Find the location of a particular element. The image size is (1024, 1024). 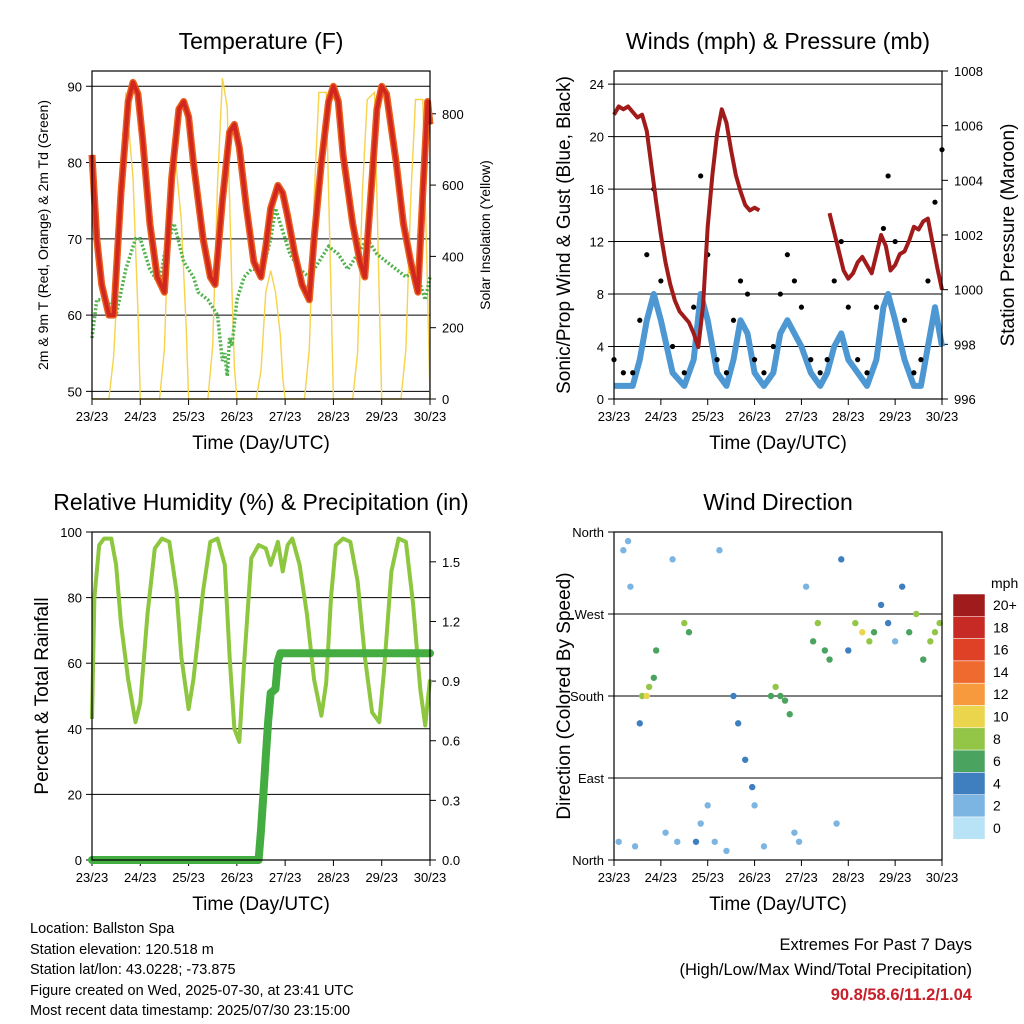

speed-legend-label: 20+ is located at coordinates (1005, 605).